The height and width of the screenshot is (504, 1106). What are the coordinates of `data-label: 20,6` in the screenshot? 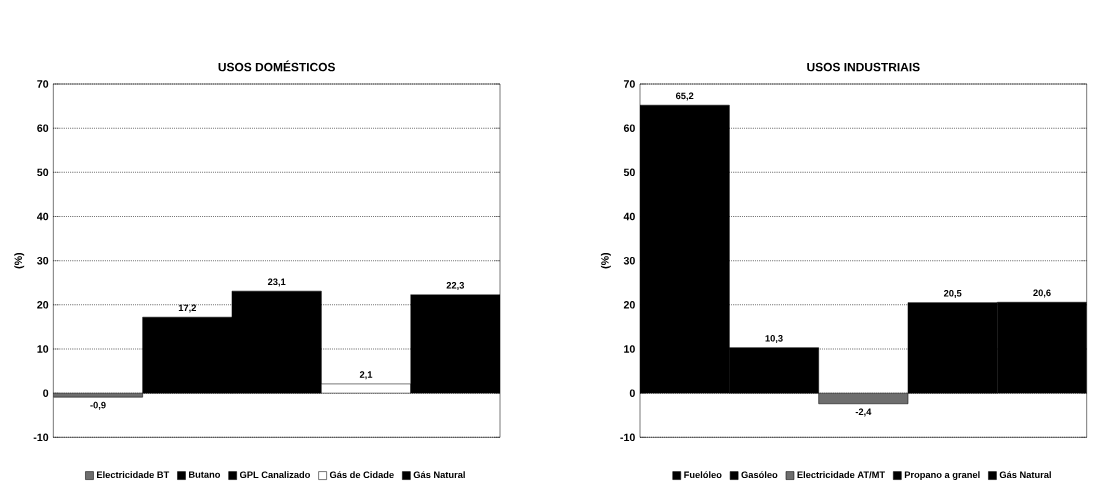 It's located at (1042, 293).